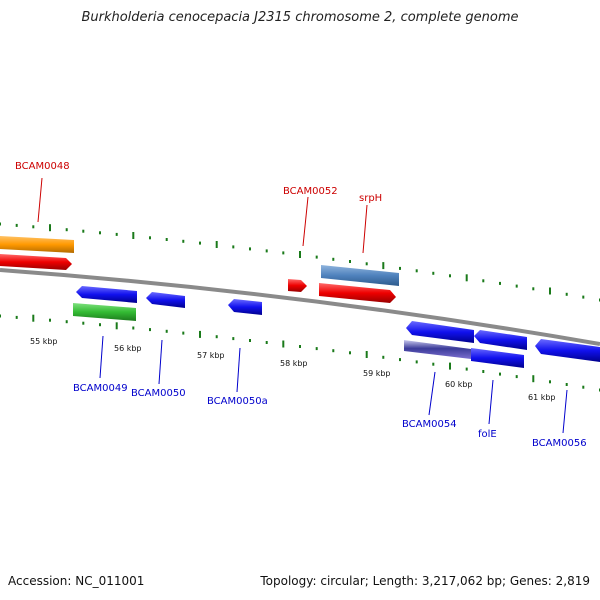 Image resolution: width=600 pixels, height=600 pixels. What do you see at coordinates (42, 166) in the screenshot?
I see `label-bcam0048: BCAM0048` at bounding box center [42, 166].